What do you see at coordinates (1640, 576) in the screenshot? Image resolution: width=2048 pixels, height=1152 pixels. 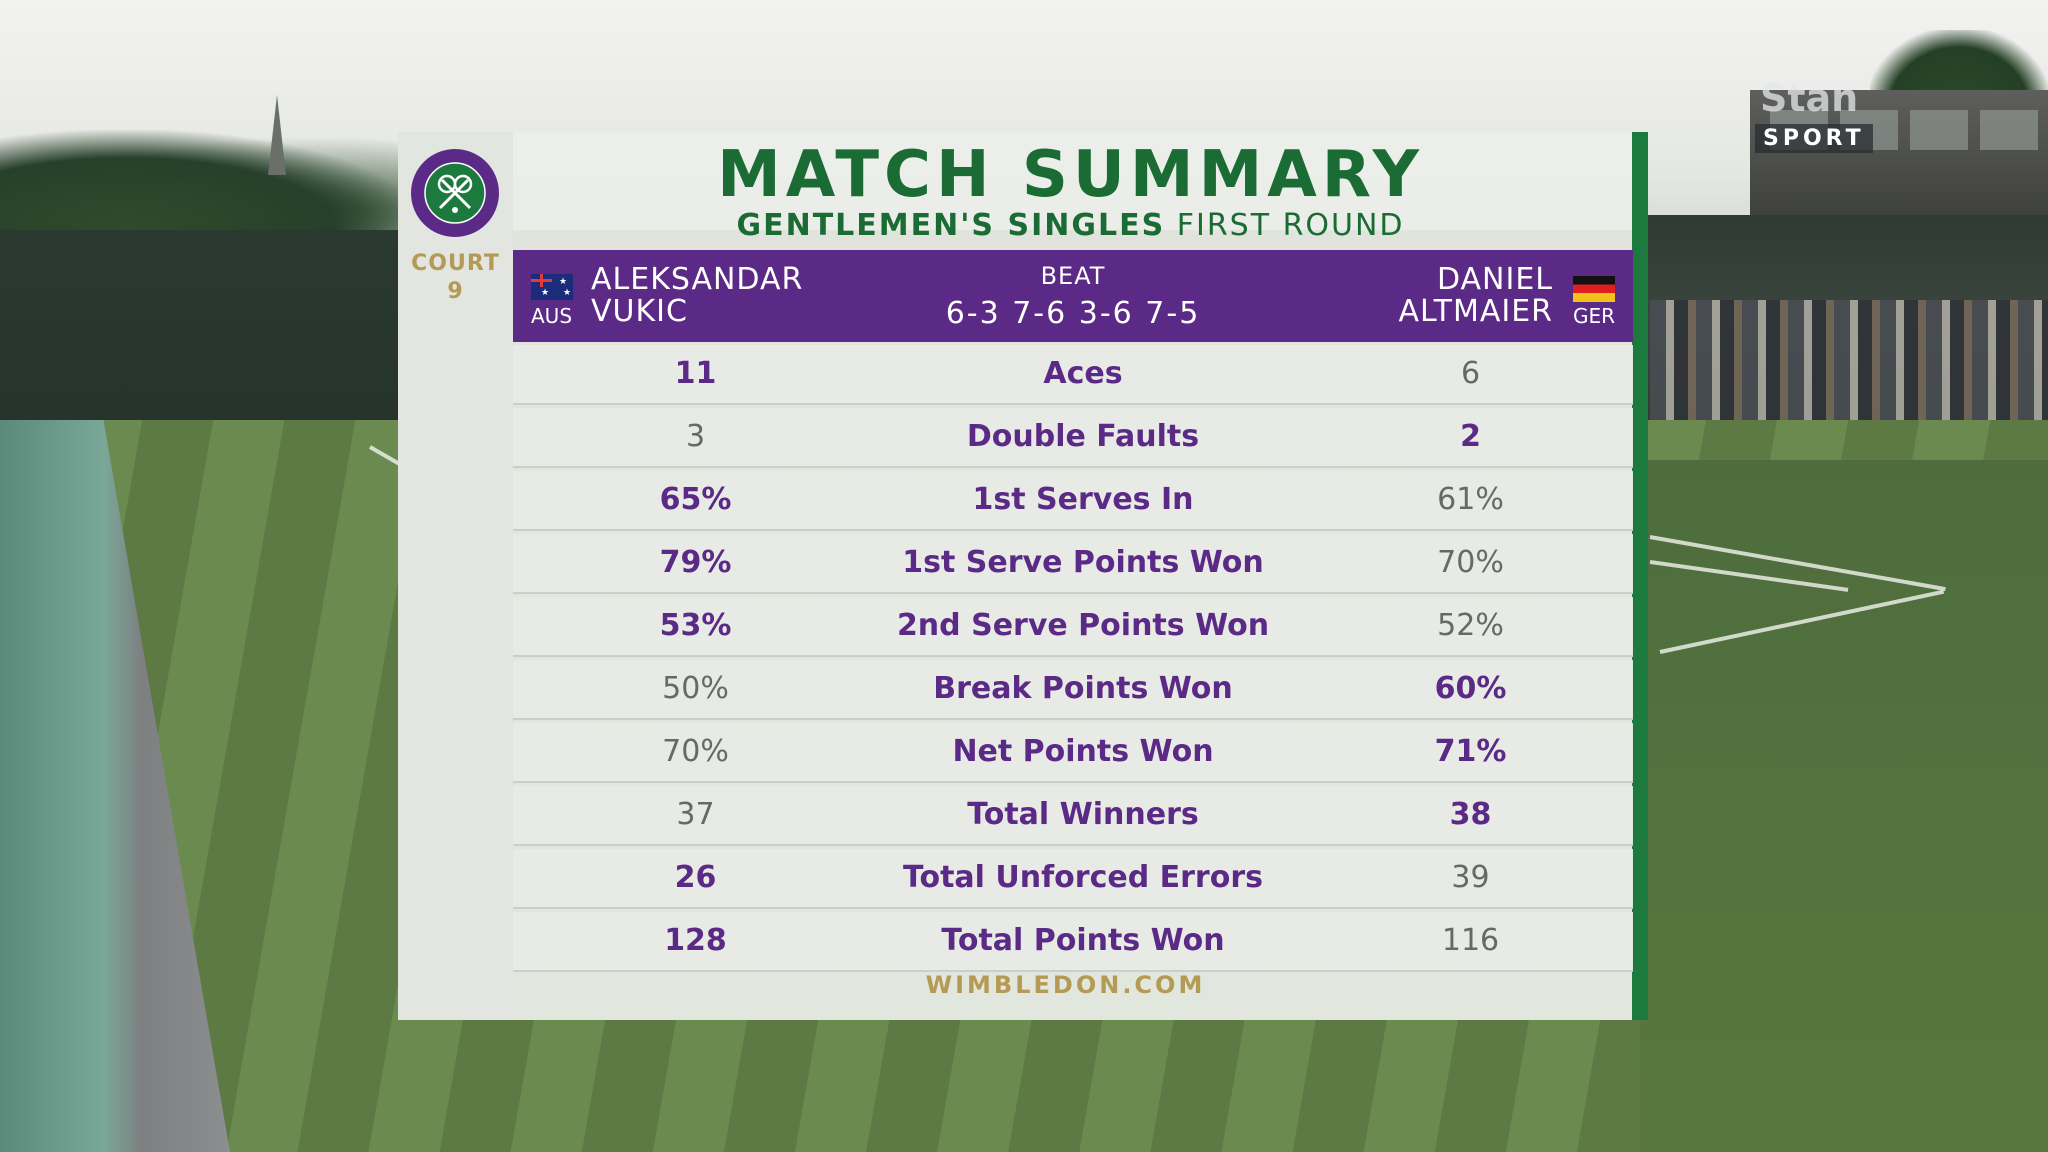 I see `panel-accent-bar` at bounding box center [1640, 576].